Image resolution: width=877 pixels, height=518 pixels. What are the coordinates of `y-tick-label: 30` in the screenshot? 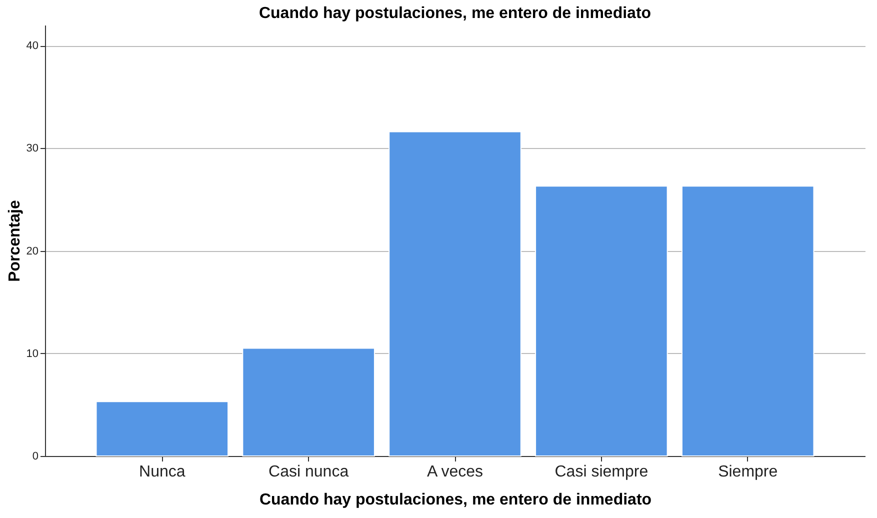 It's located at (32, 148).